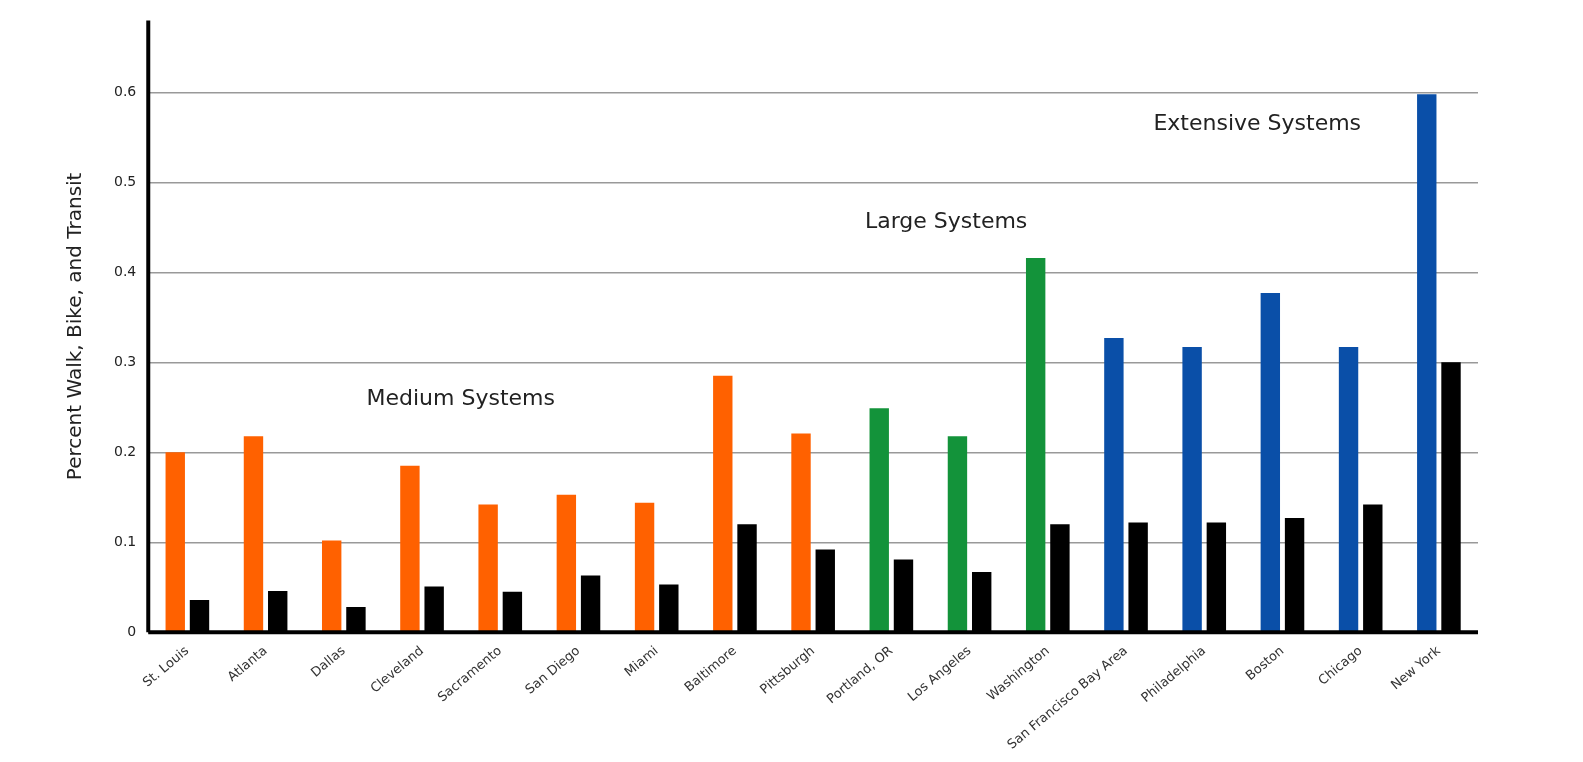 The width and height of the screenshot is (1583, 762). Describe the element at coordinates (125, 181) in the screenshot. I see `y-tick-label: 0.5` at that location.